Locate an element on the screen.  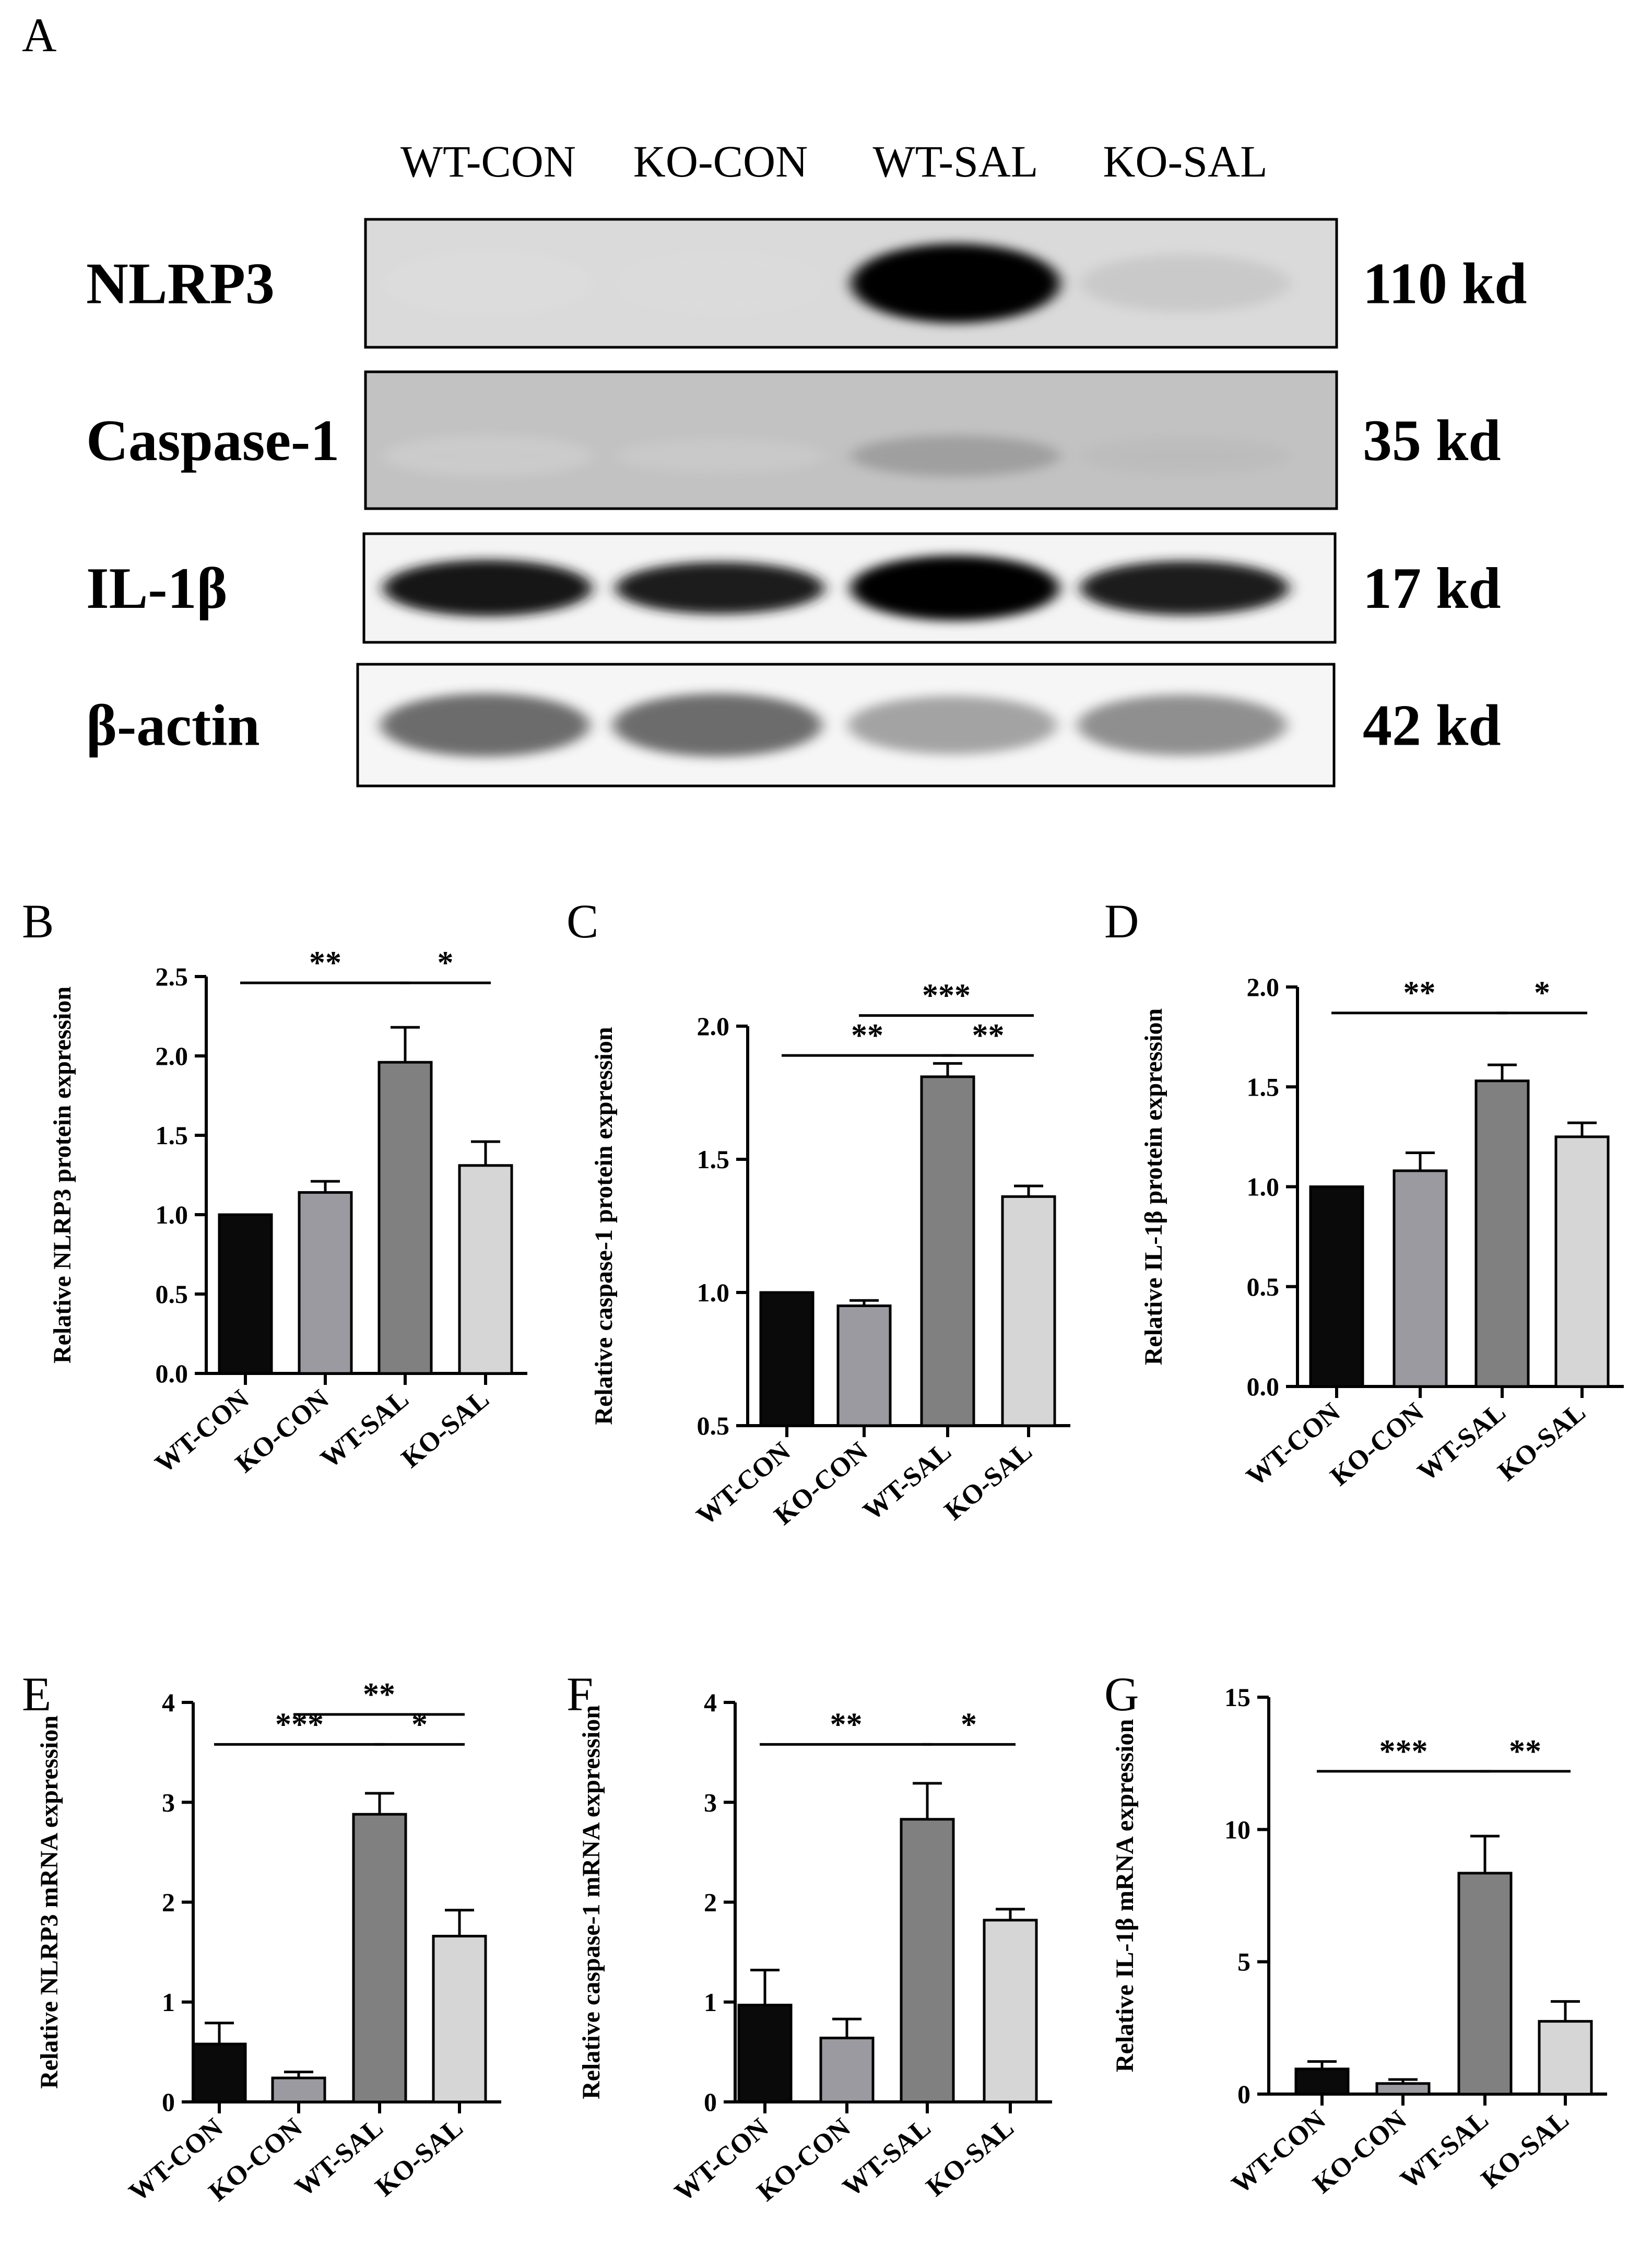
y-axis-label: Relative caspase-1 mRNA expression is located at coordinates (591, 1902).